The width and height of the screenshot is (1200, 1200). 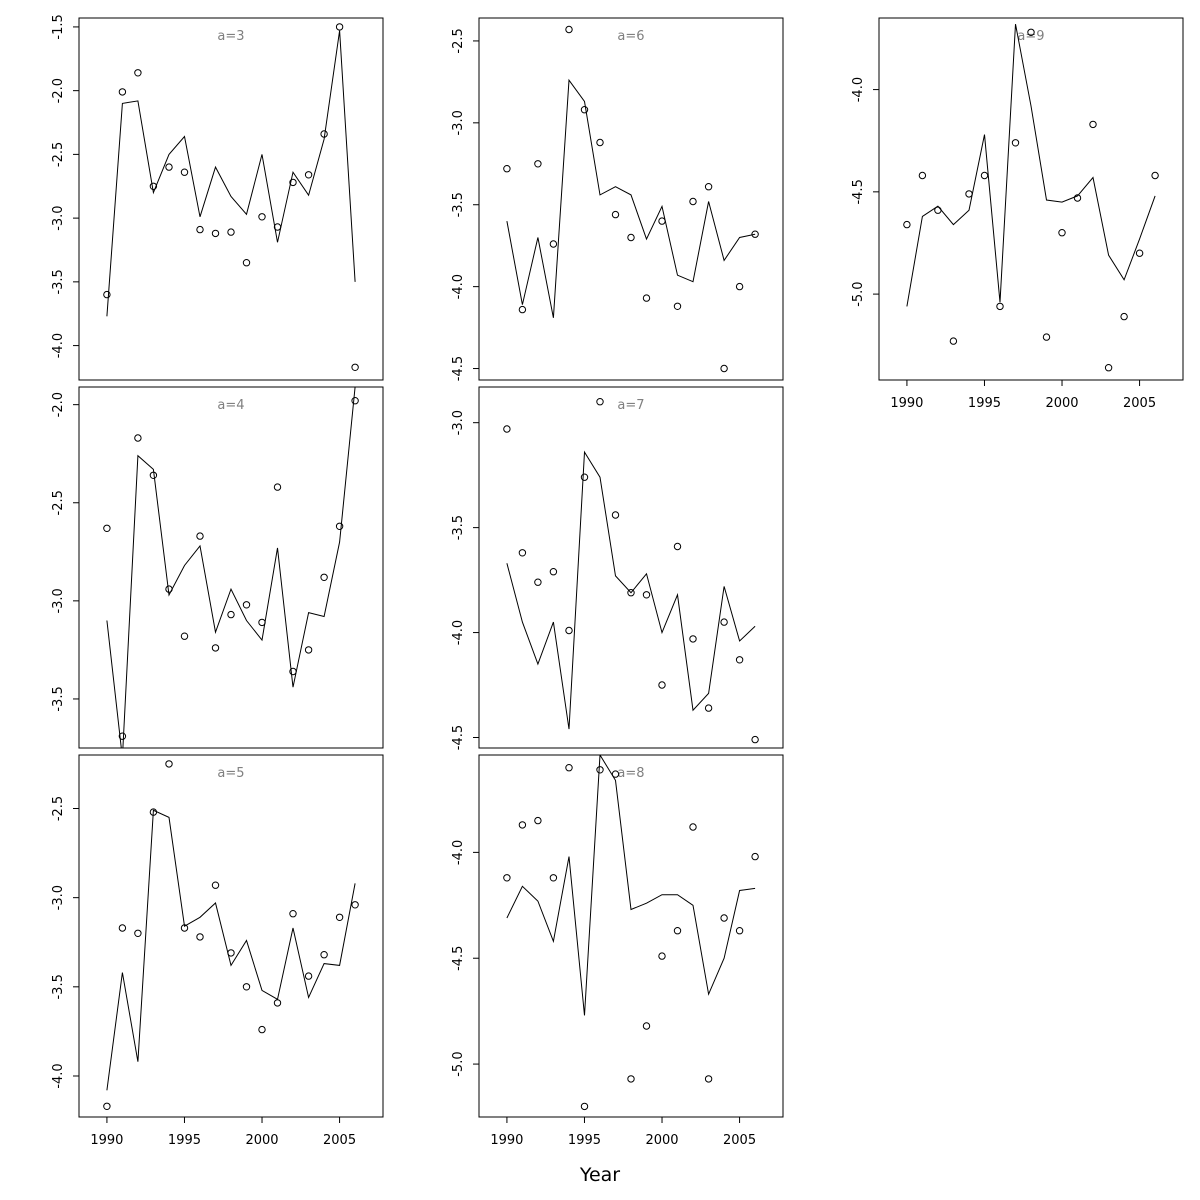 I want to click on panel-a8: -4.0 -4.5 -5.0 1990 1995 2000 2005 a=8, so click(x=617, y=951).